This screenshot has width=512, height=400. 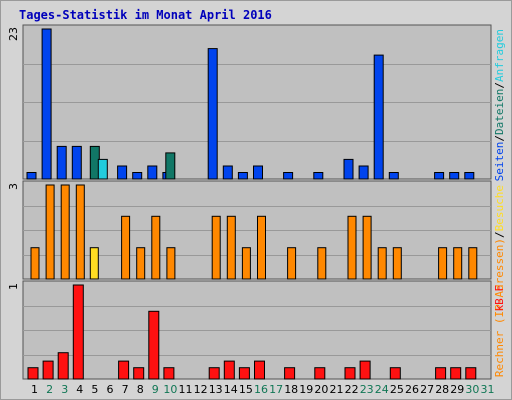 I want to click on day-label: 9, so click(x=155, y=389).